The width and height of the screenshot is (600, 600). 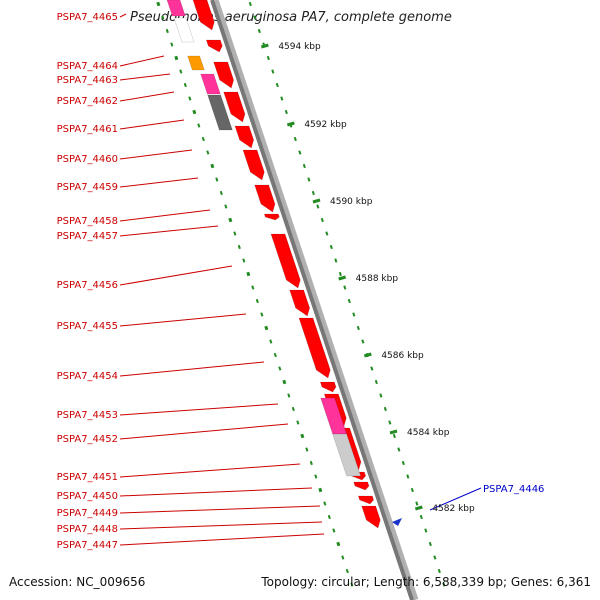 I want to click on gene-label: PSPA7_4447, so click(x=87, y=545).